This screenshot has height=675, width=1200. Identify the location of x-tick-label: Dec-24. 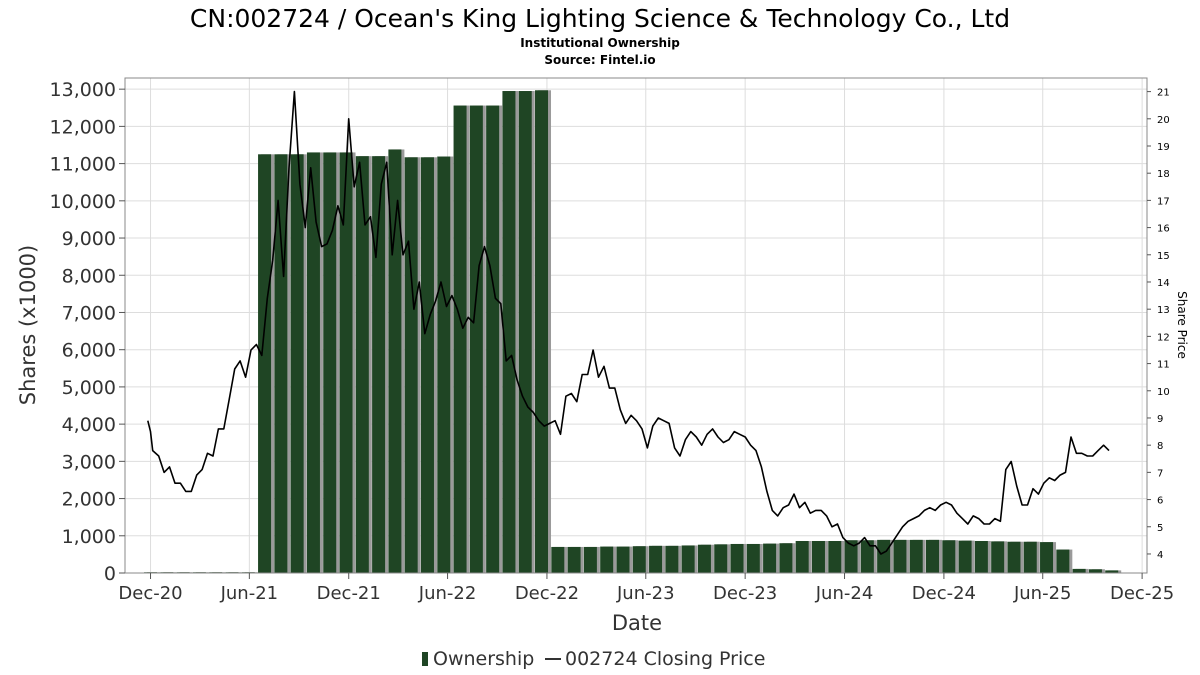
(944, 593).